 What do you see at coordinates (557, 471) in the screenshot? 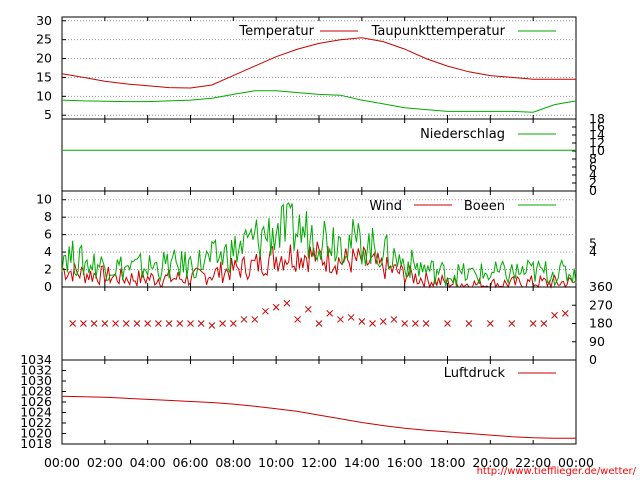
I see `credit-link: http://www.tiefflieger.de/wetter/` at bounding box center [557, 471].